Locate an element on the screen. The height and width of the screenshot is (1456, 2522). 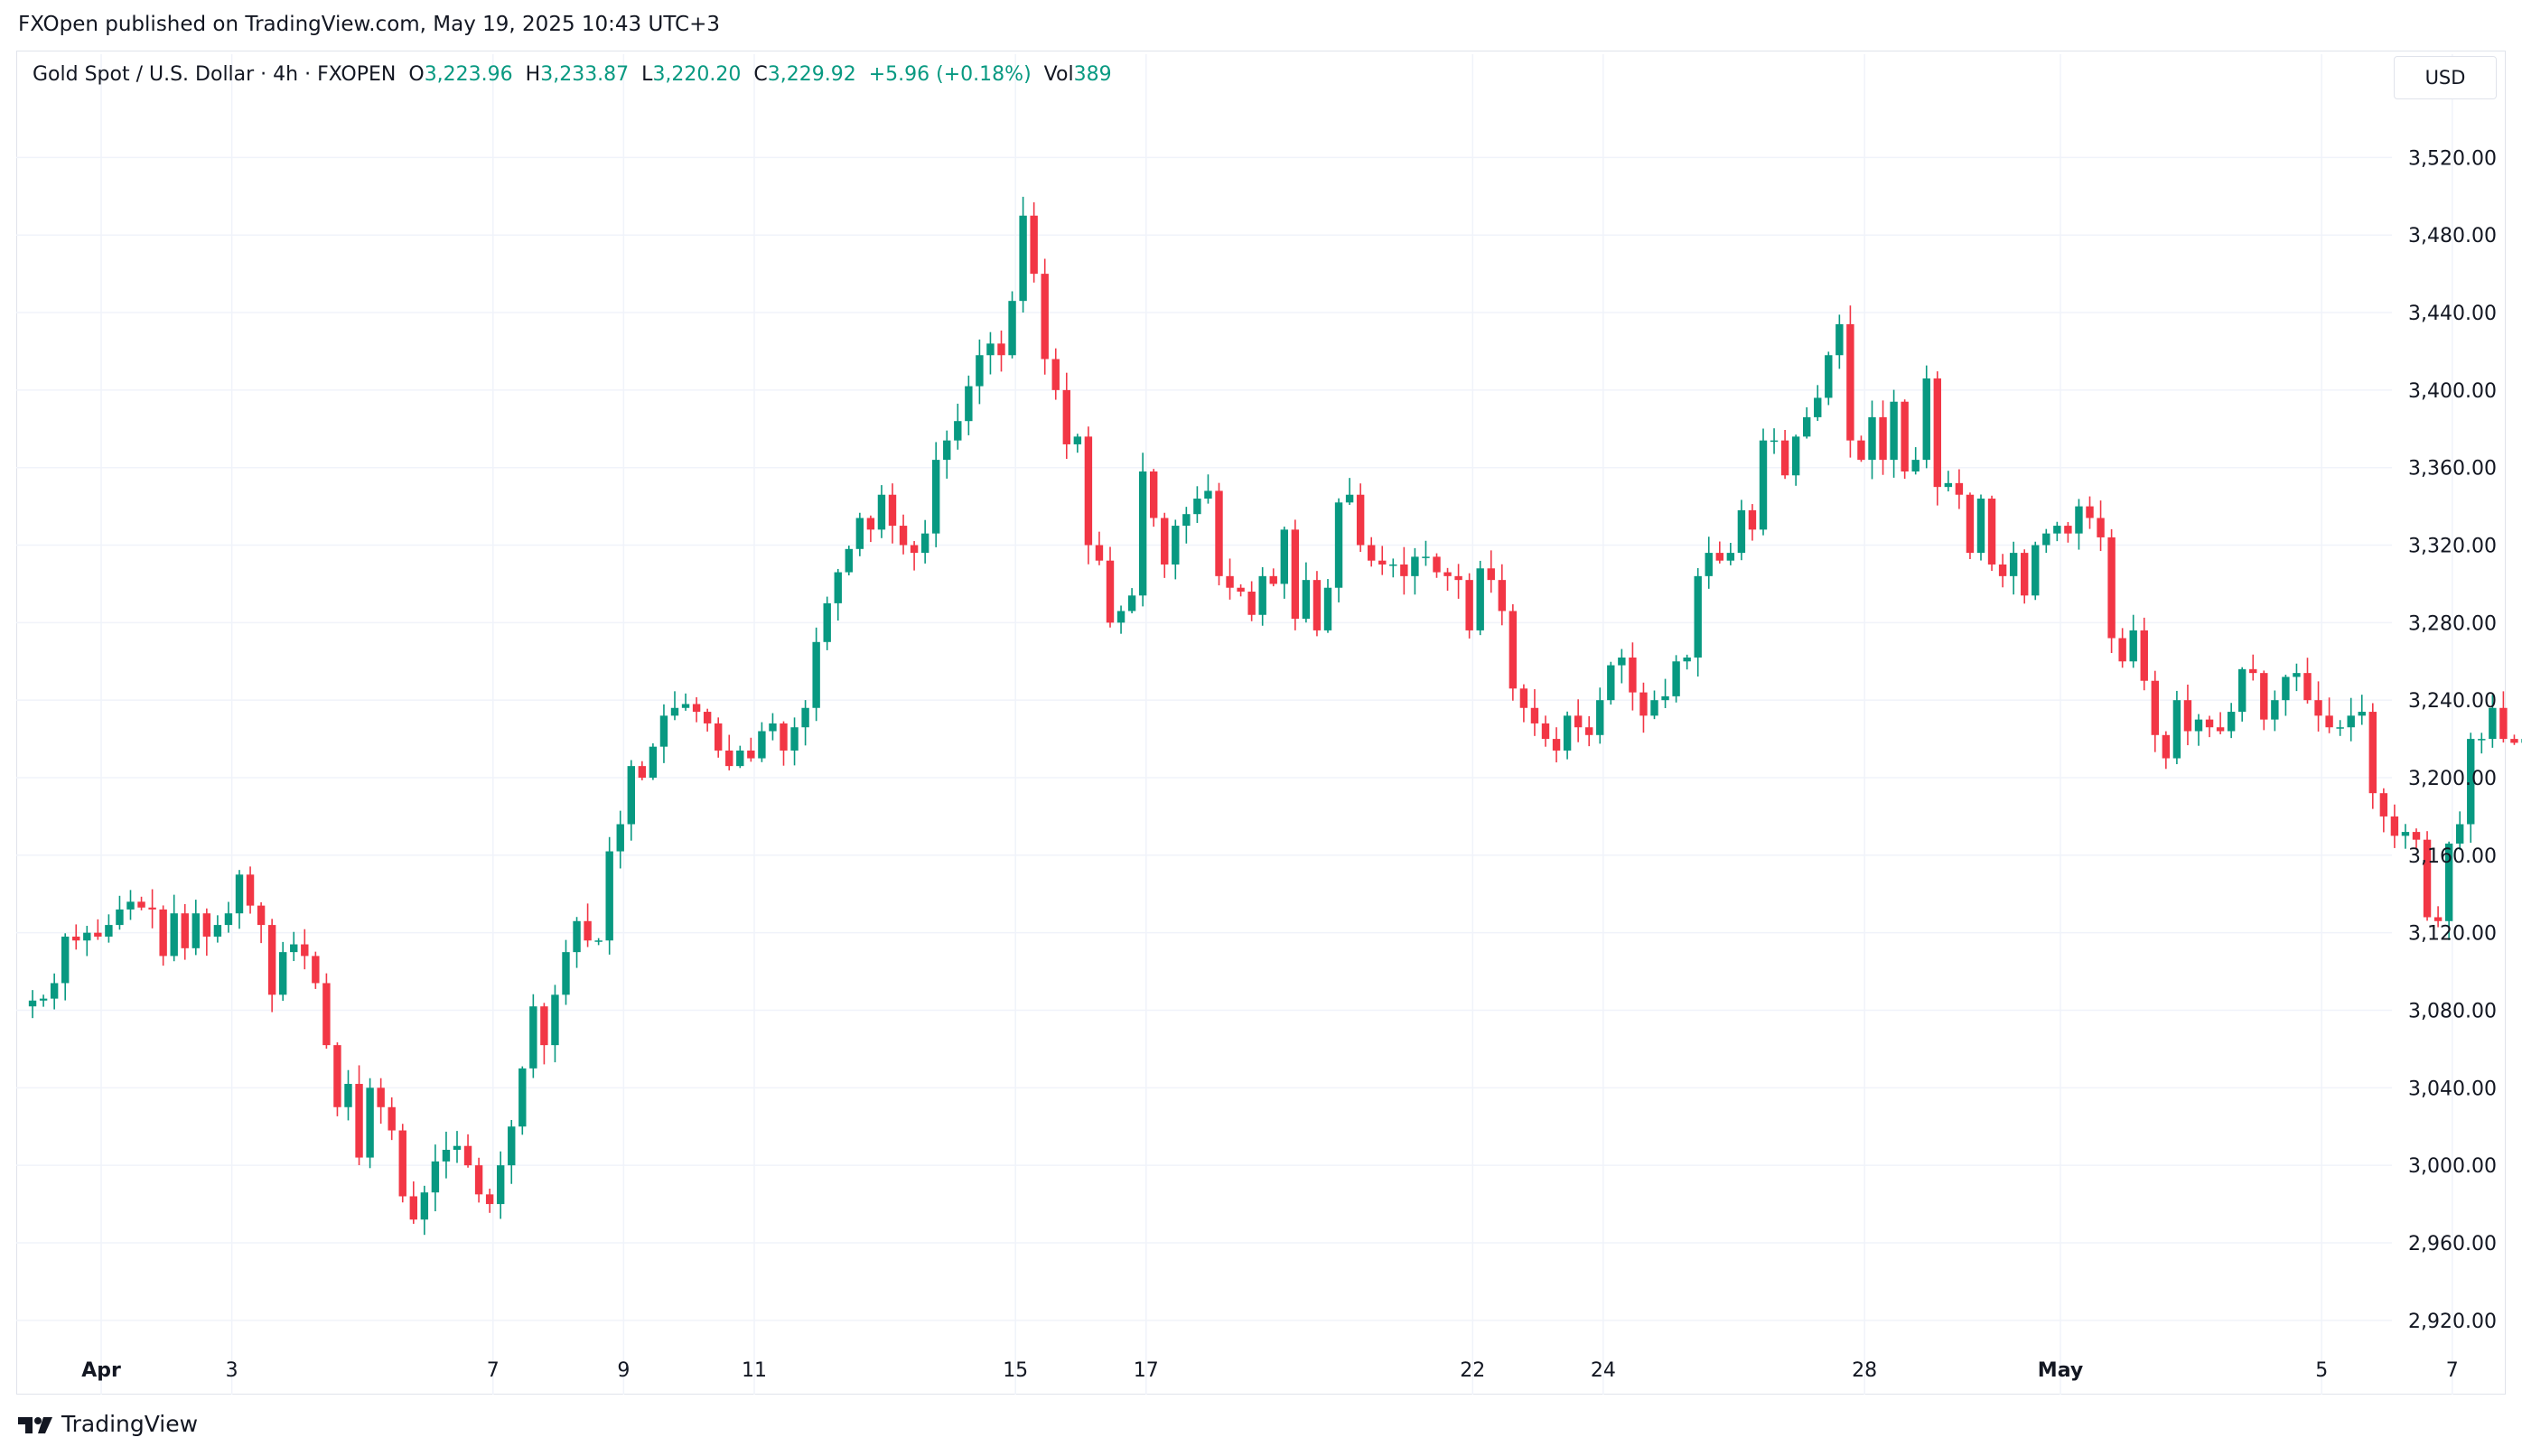
price-tick-label: 3,400.00 is located at coordinates (2452, 391).